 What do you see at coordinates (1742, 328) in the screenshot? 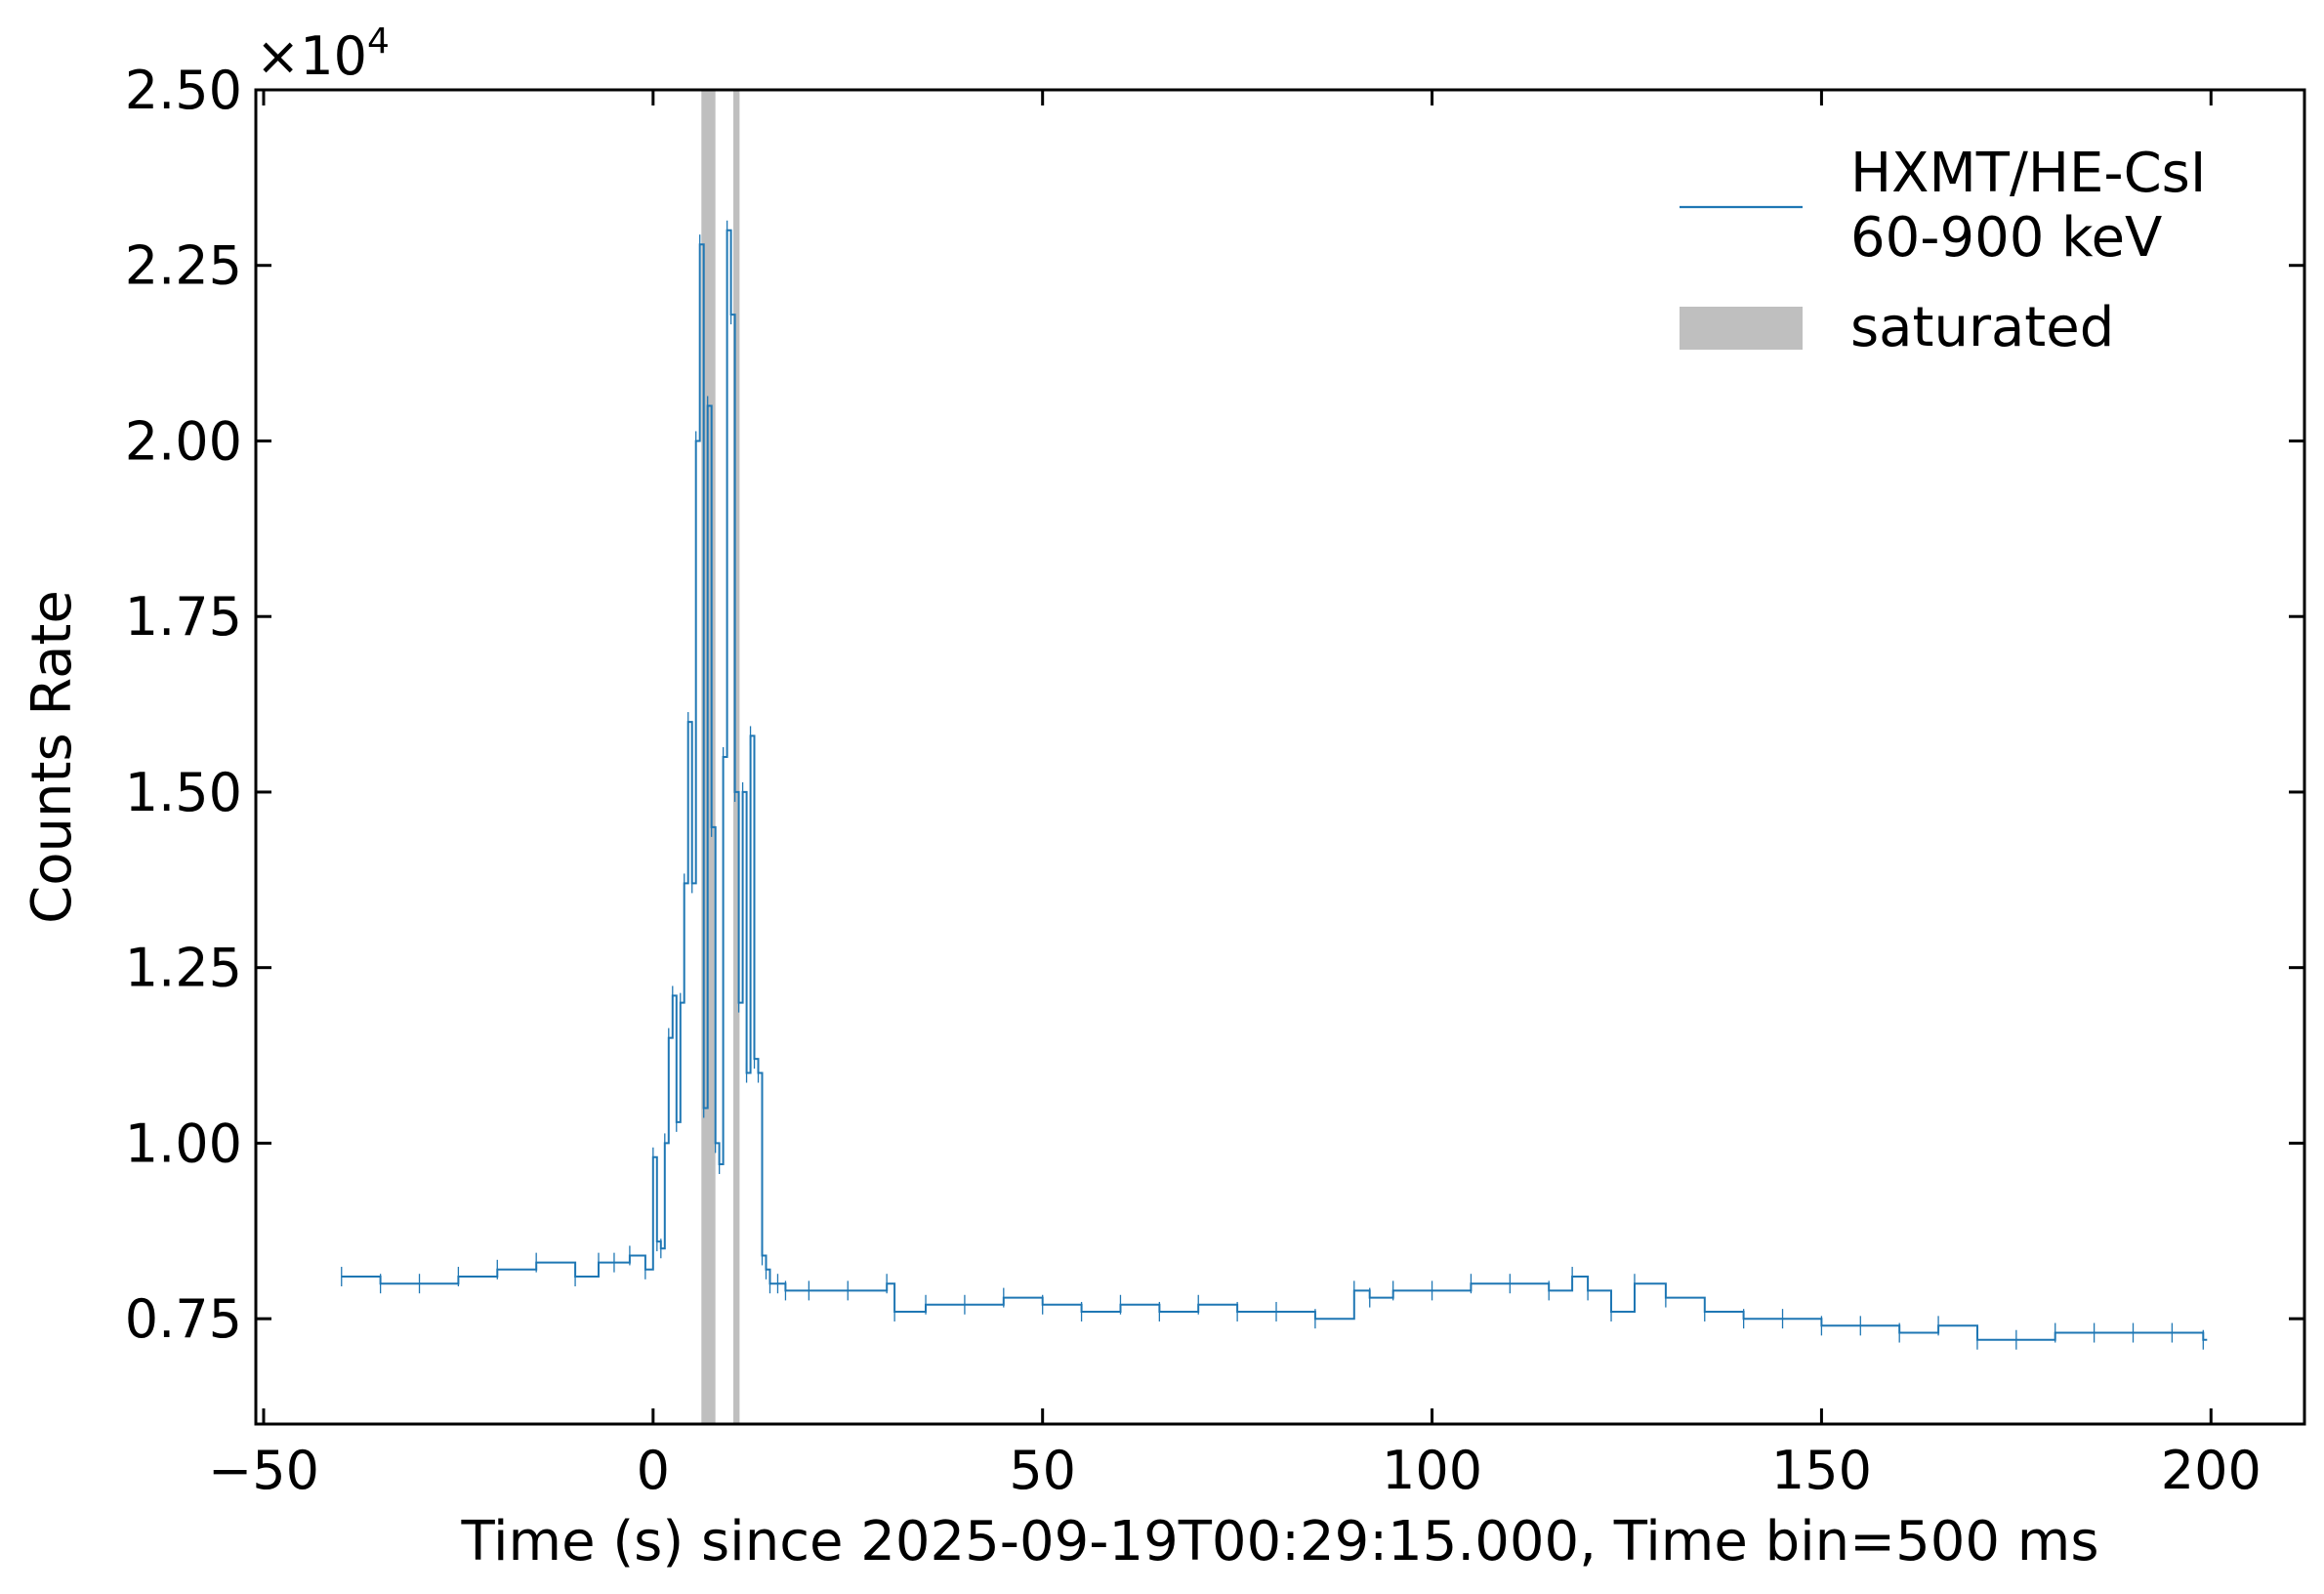
I see `legend-saturated-swatch` at bounding box center [1742, 328].